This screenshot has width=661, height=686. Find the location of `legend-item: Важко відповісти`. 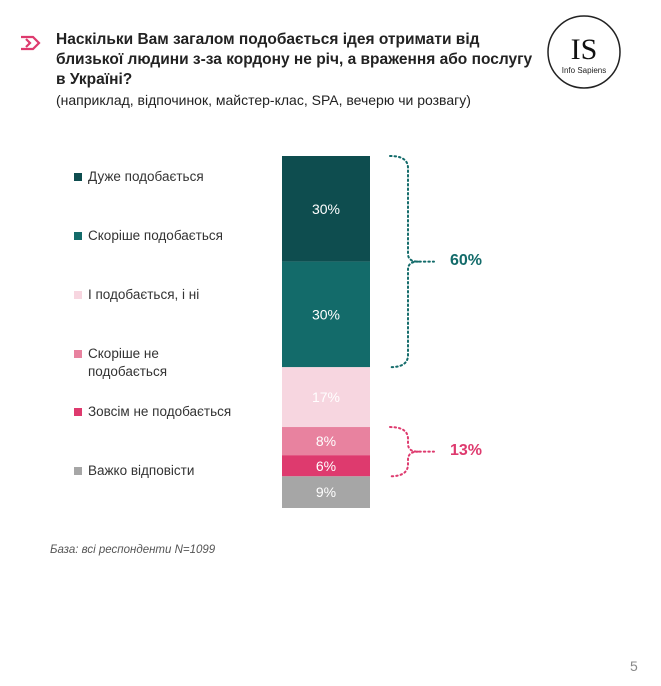

legend-item: Важко відповісти is located at coordinates (174, 471).